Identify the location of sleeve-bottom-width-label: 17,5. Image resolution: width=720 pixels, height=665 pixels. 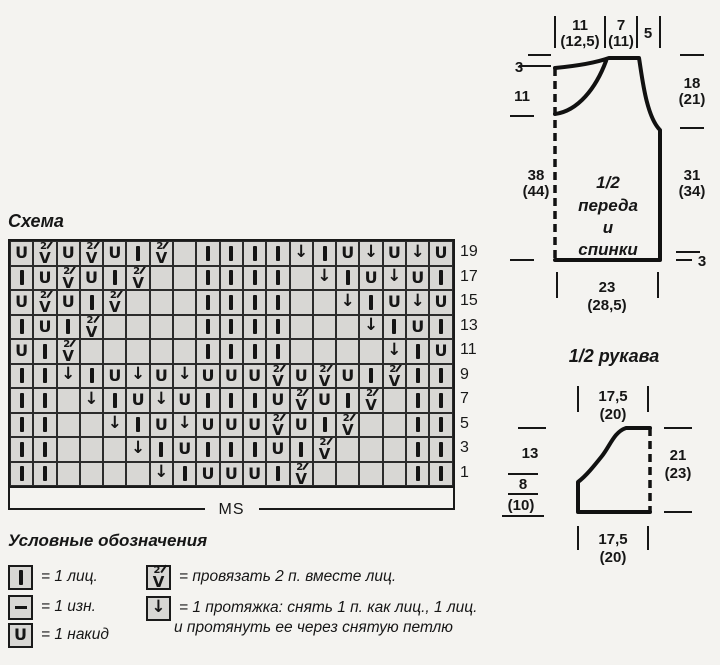
(612, 539).